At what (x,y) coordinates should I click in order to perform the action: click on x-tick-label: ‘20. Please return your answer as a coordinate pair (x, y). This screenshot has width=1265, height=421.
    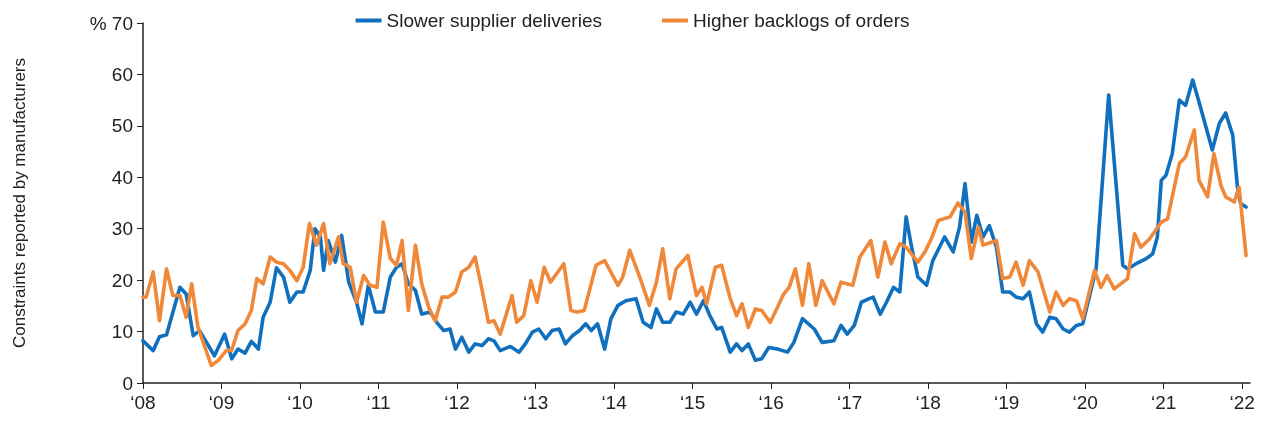
    Looking at the image, I should click on (1085, 402).